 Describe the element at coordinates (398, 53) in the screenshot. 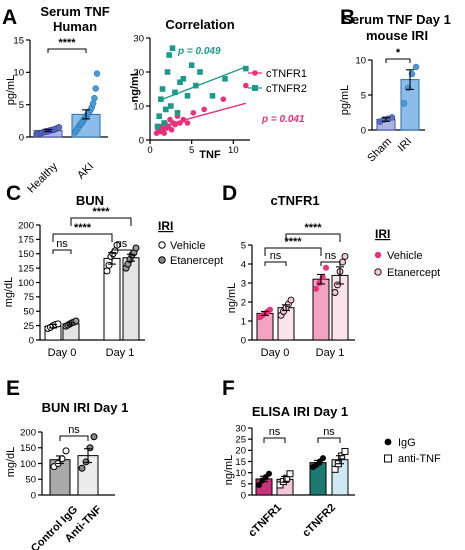

I see `significance-label: *` at that location.